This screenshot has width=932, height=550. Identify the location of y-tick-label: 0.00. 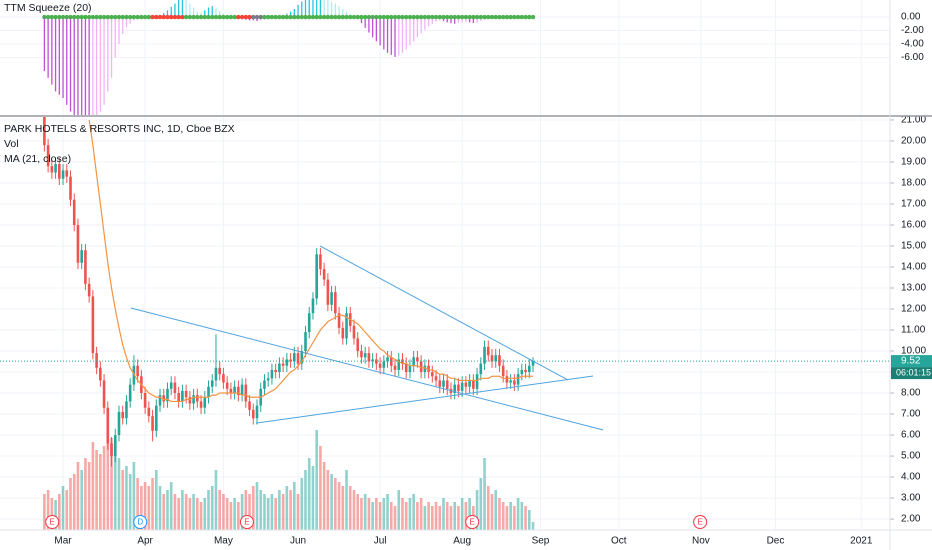
(911, 17).